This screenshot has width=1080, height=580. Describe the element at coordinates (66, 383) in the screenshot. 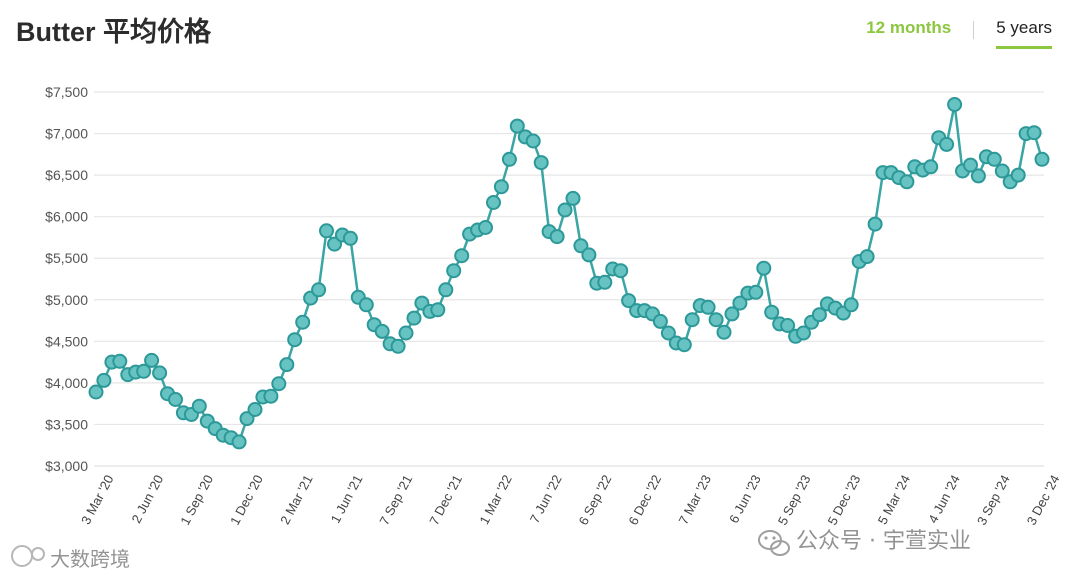

I see `y-tick-label: $4,000` at that location.